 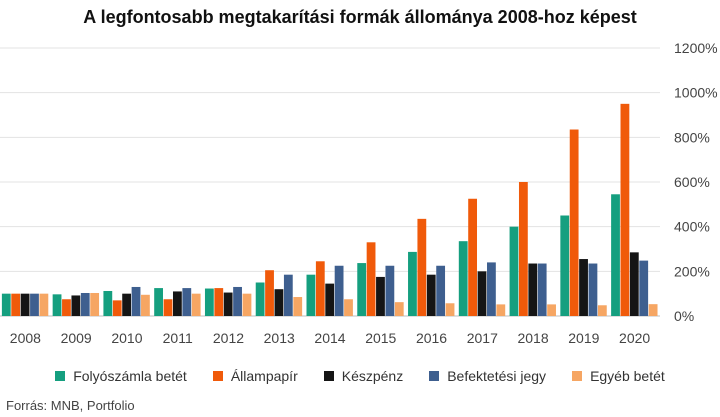 What do you see at coordinates (692, 137) in the screenshot?
I see `y-tick-label: 800%` at bounding box center [692, 137].